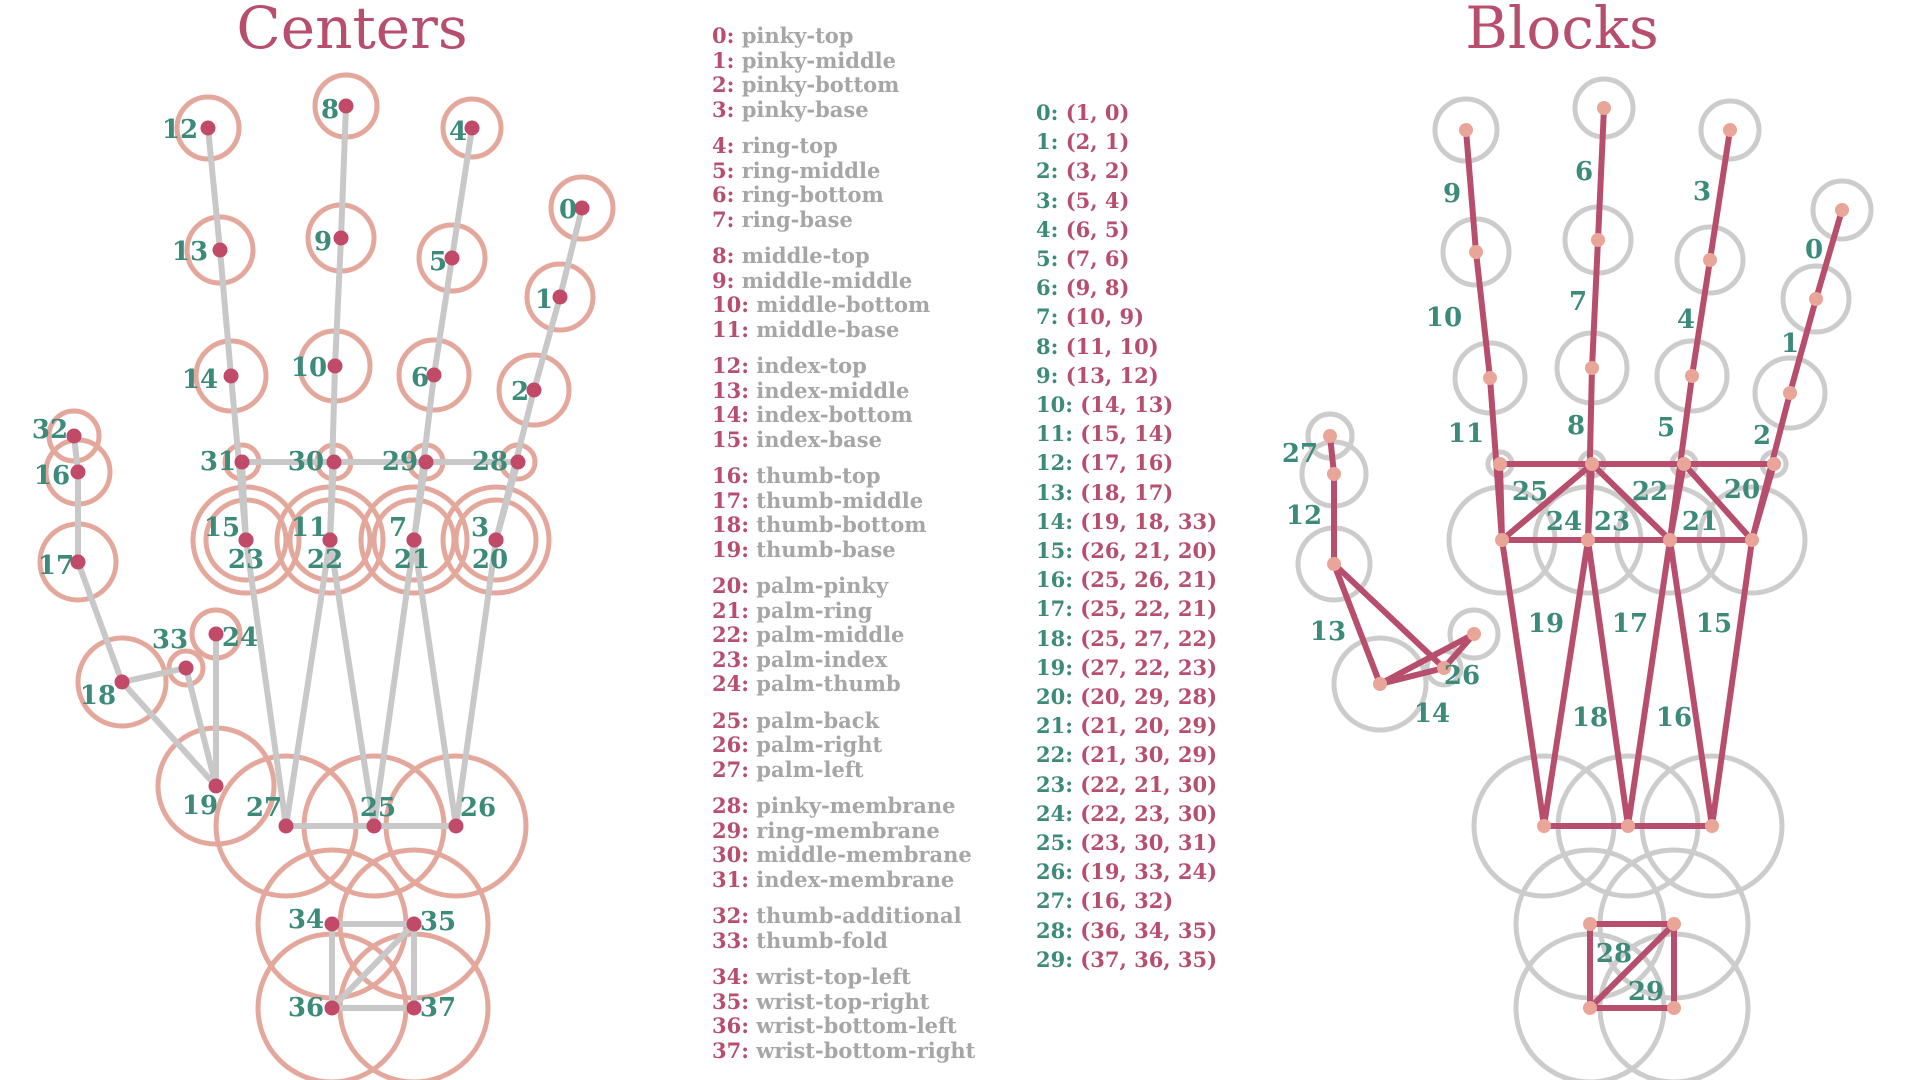 The image size is (1920, 1080). What do you see at coordinates (730, 304) in the screenshot?
I see `legend-item-index: 10:` at bounding box center [730, 304].